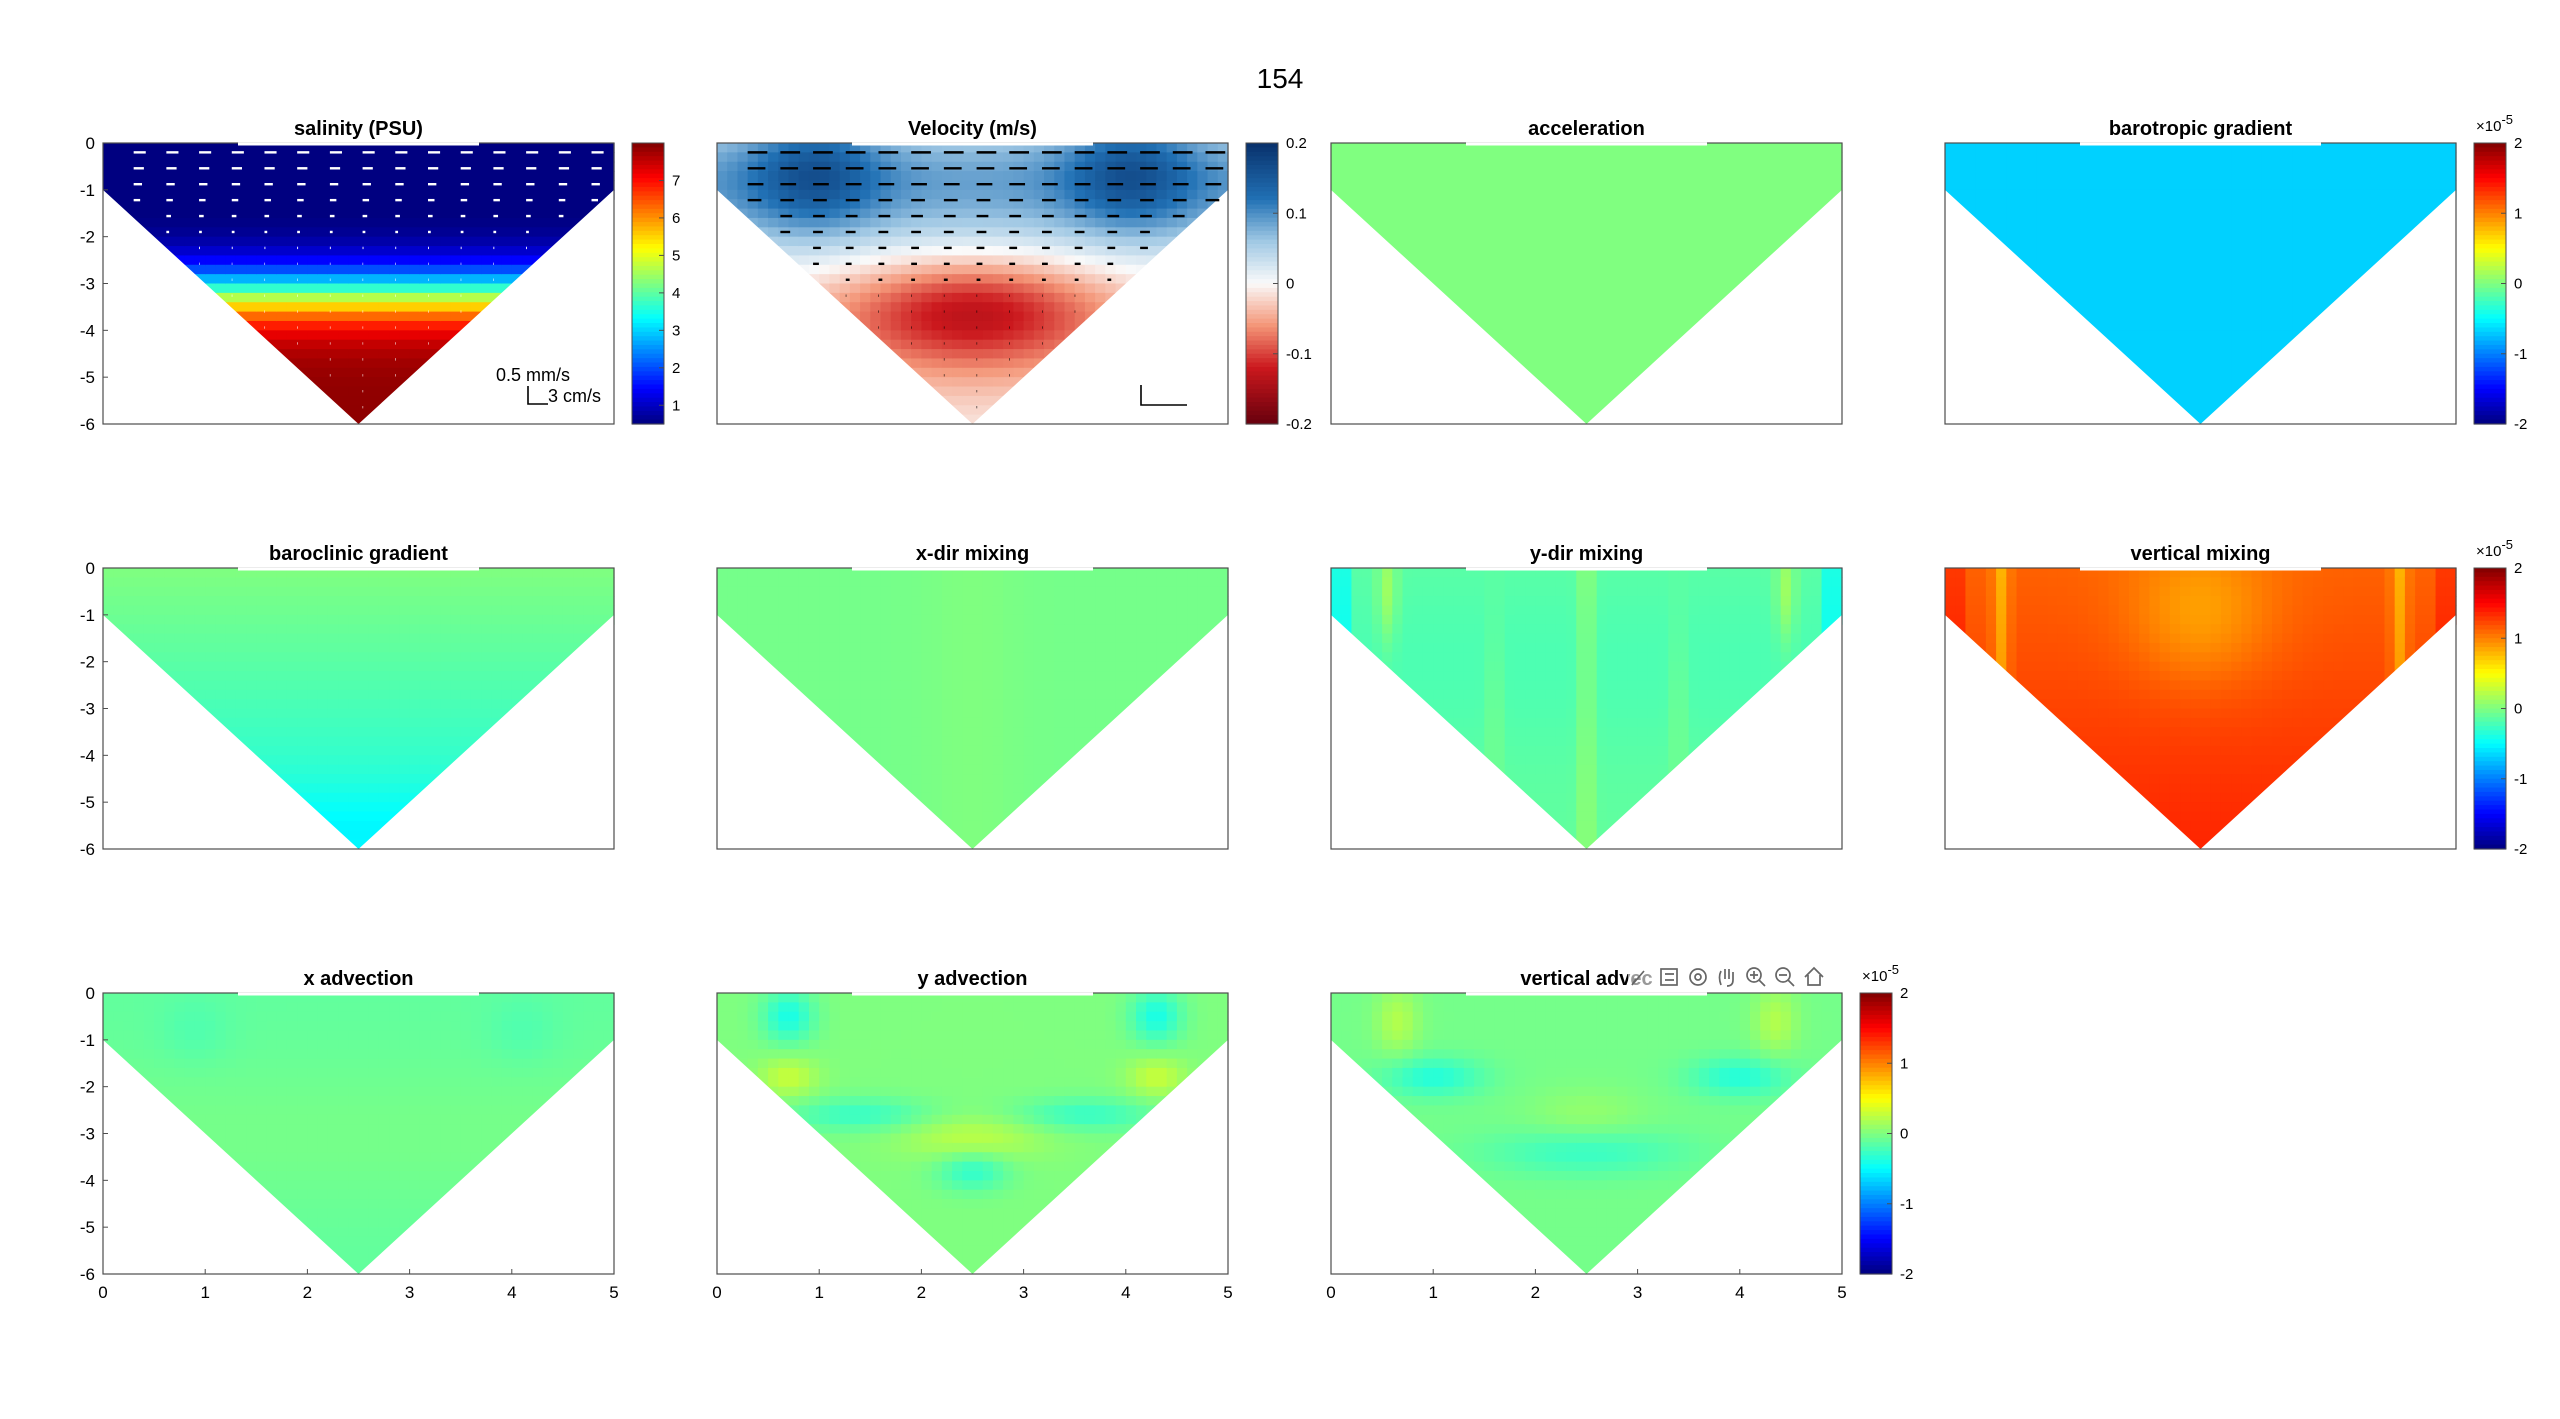 The image size is (2560, 1419). Describe the element at coordinates (1814, 977) in the screenshot. I see `home-icon` at that location.